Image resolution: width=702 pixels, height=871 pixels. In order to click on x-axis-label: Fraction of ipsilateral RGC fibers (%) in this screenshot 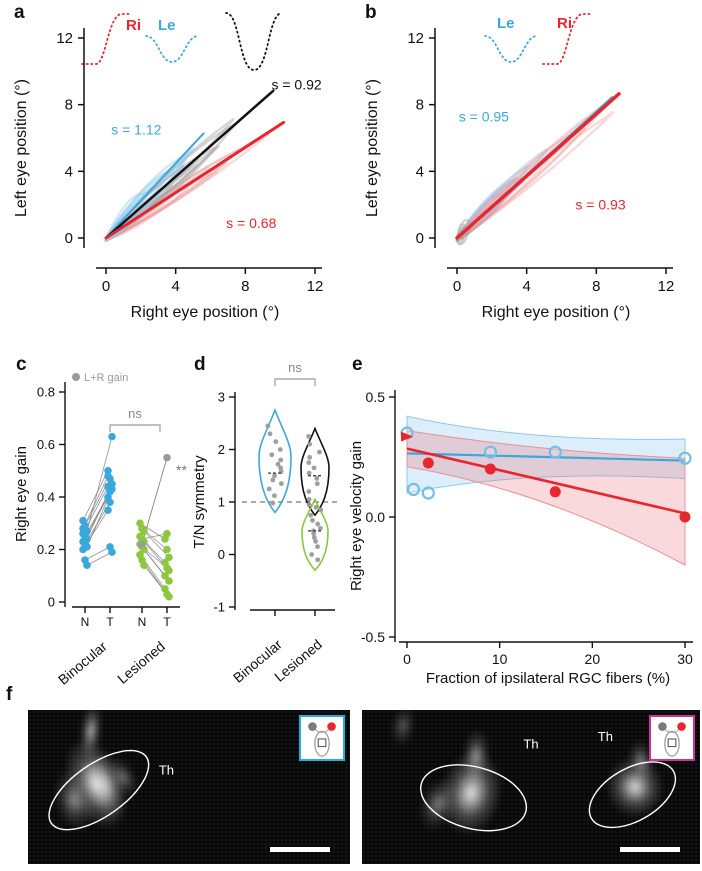, I will do `click(548, 678)`.